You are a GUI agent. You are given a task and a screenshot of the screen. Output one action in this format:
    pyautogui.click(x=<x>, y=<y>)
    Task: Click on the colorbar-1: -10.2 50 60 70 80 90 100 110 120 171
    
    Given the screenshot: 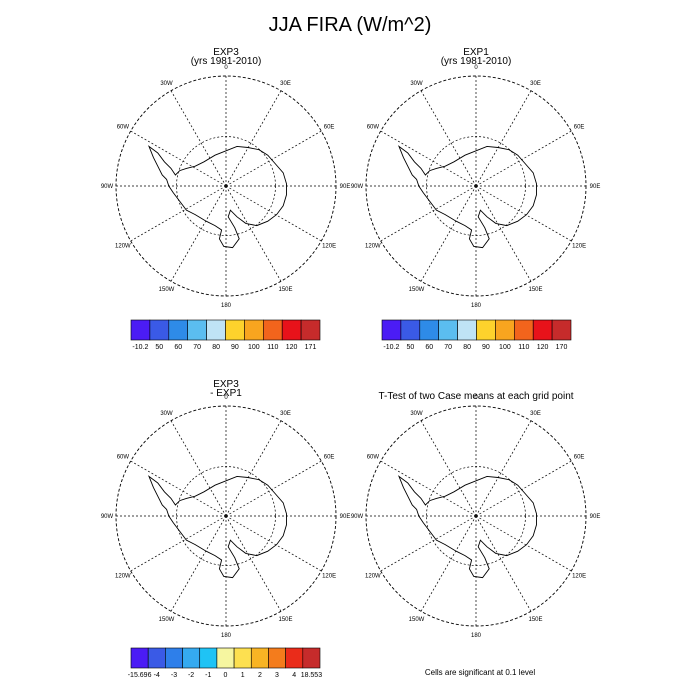 What is the action you would take?
    pyautogui.click(x=225, y=335)
    